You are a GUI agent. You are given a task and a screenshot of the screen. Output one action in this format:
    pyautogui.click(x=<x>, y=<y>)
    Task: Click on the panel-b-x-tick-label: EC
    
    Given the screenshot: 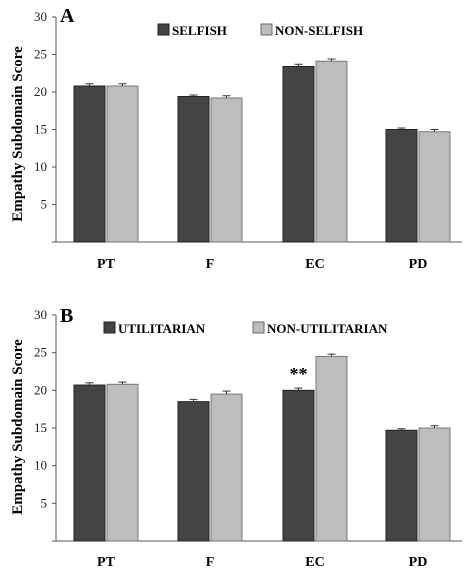 What is the action you would take?
    pyautogui.click(x=314, y=562)
    